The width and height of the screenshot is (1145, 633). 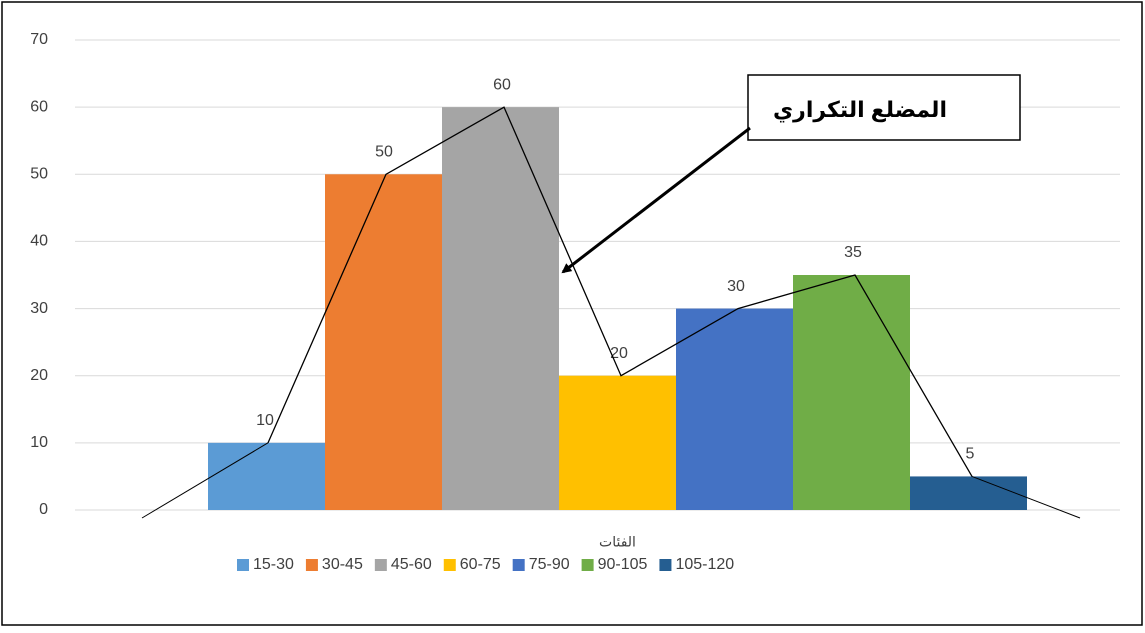 I want to click on y-tick-label: 60, so click(x=39, y=106).